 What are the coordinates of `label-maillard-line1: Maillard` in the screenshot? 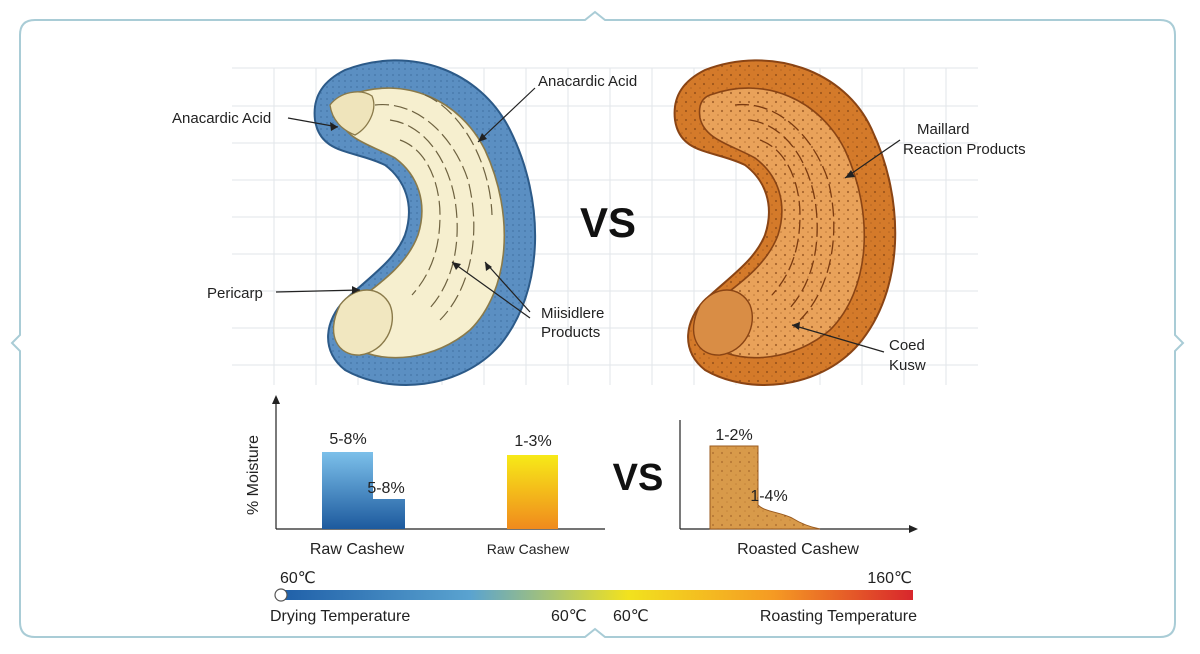 It's located at (943, 129).